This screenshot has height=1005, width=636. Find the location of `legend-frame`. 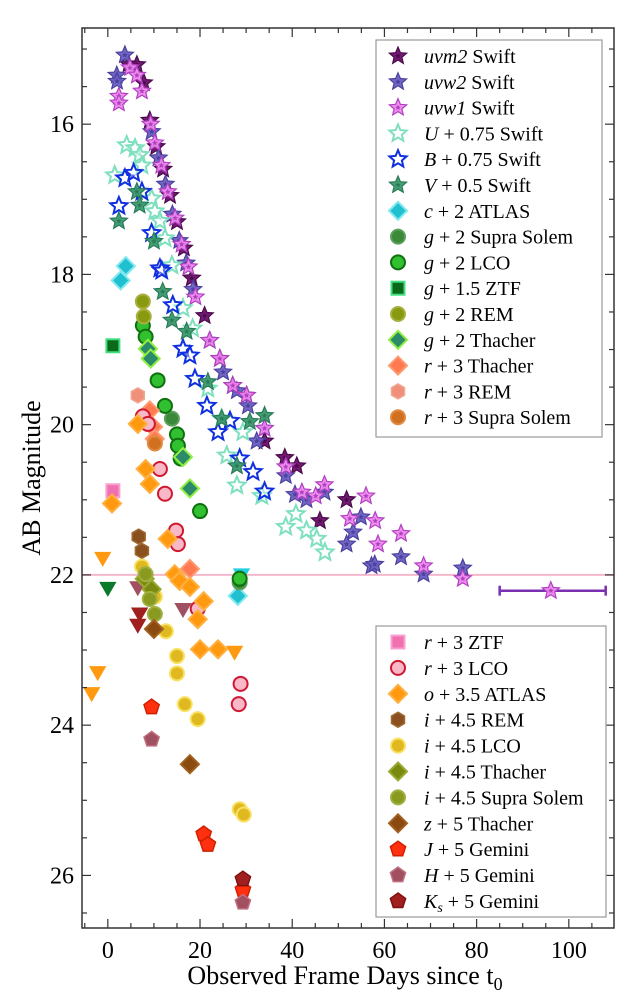

legend-frame is located at coordinates (491, 771).